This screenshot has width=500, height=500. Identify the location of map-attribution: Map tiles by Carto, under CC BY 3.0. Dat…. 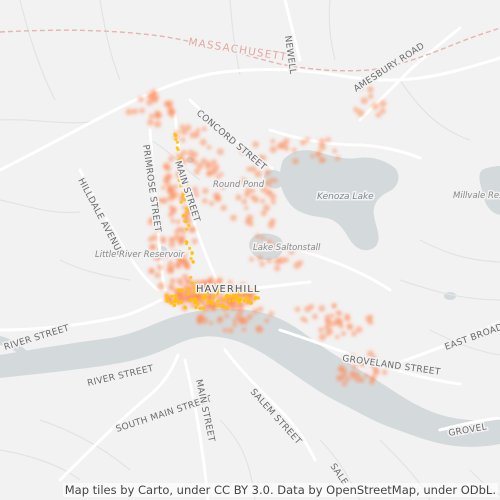
(280, 490).